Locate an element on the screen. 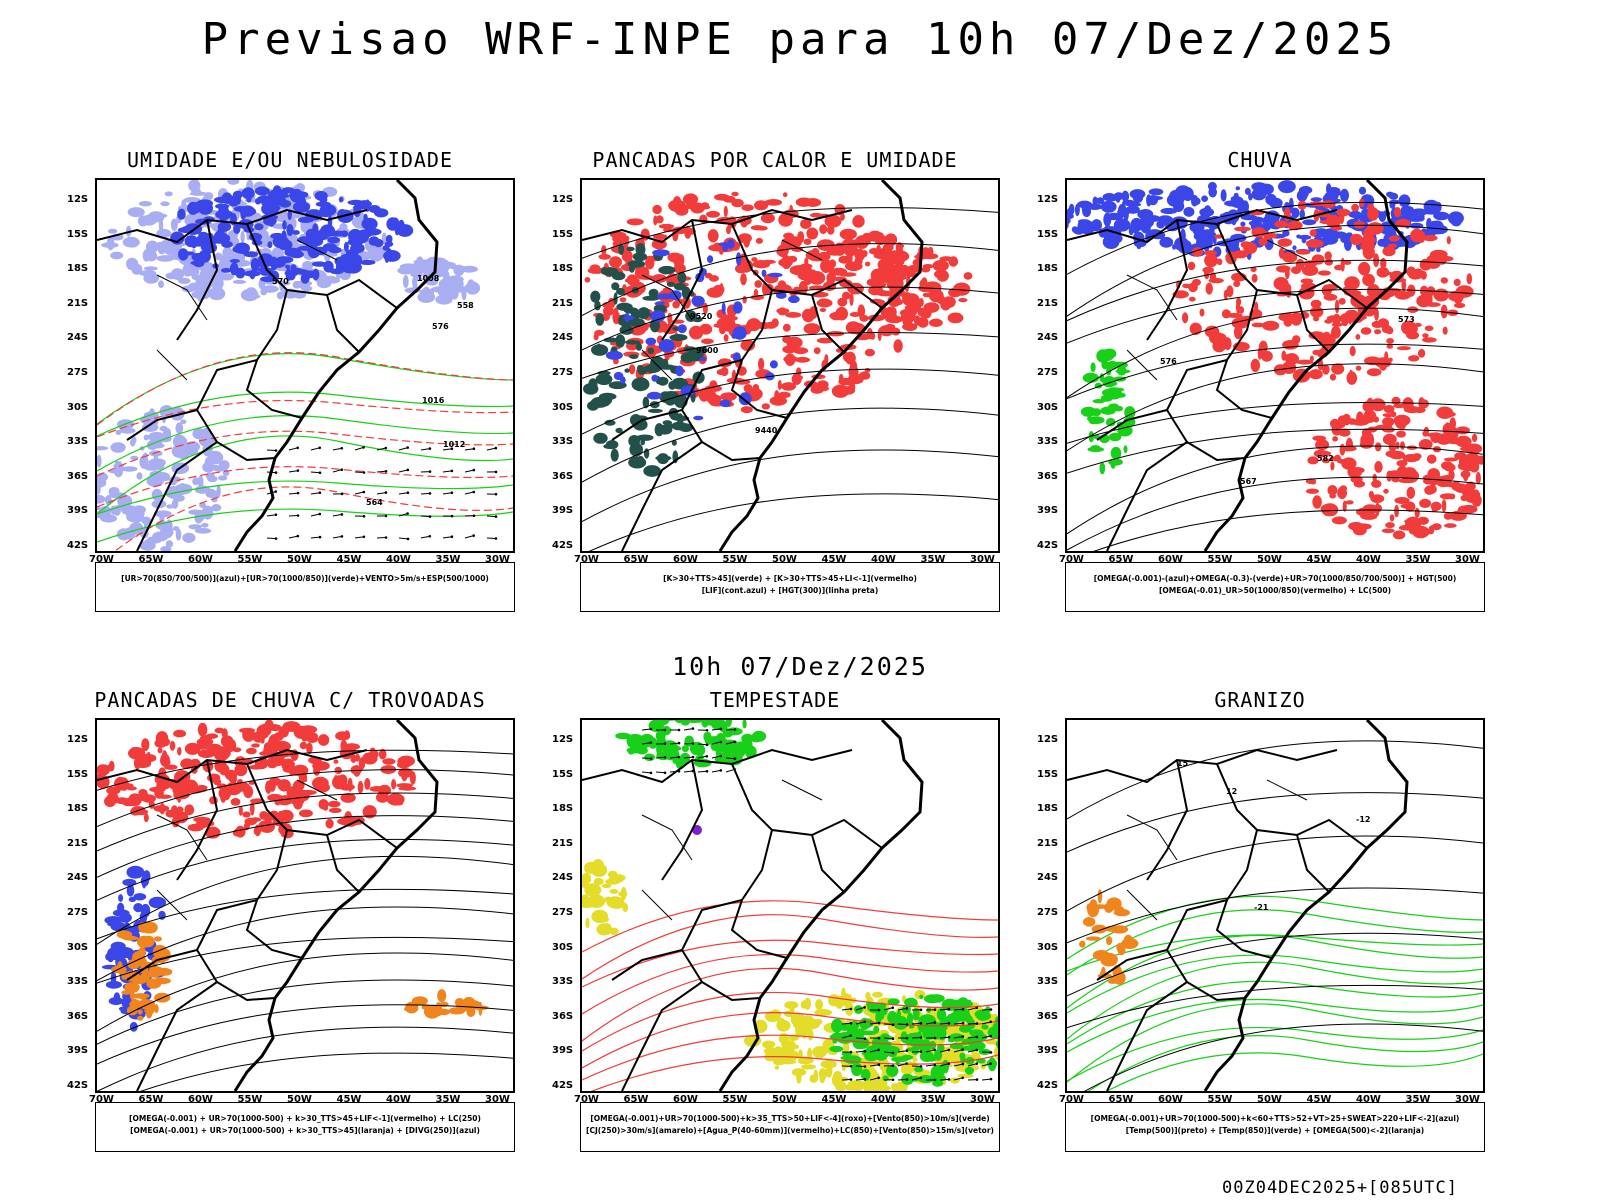 This screenshot has height=1200, width=1600. state-borders is located at coordinates (732, 919).